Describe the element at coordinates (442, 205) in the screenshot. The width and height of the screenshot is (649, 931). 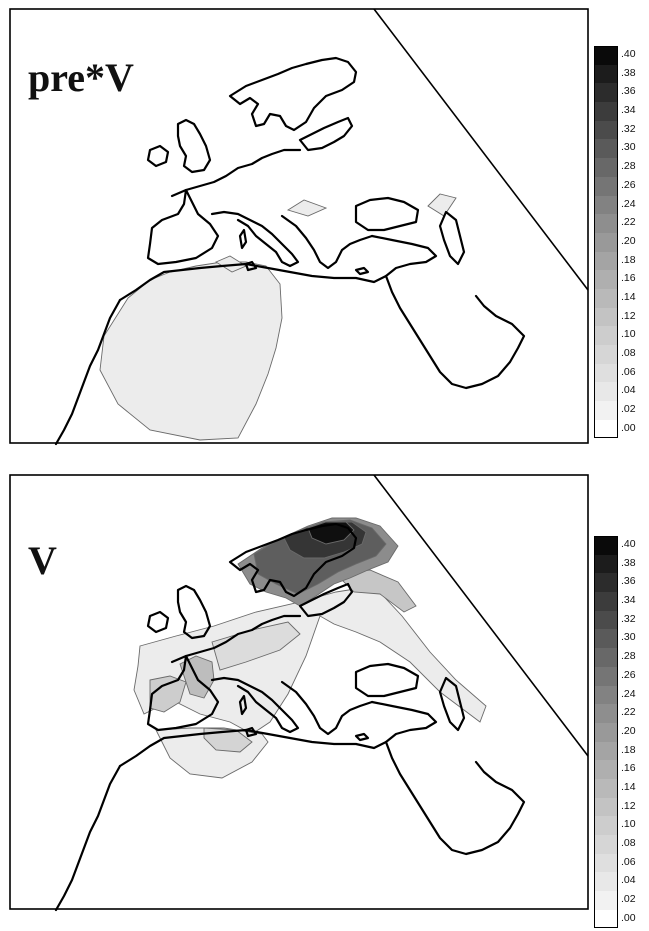
I see `shaded-region-caucasus` at that location.